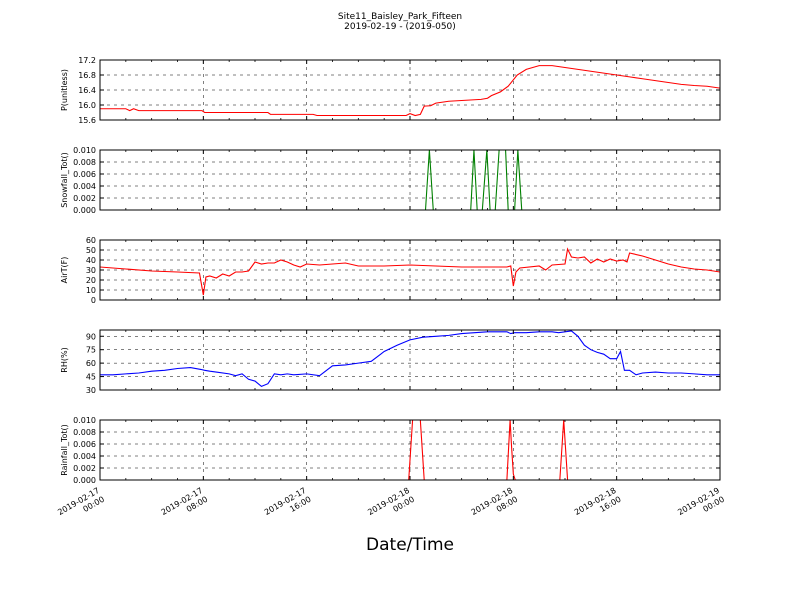  Describe the element at coordinates (91, 260) in the screenshot. I see `y-tick-label: 40` at that location.